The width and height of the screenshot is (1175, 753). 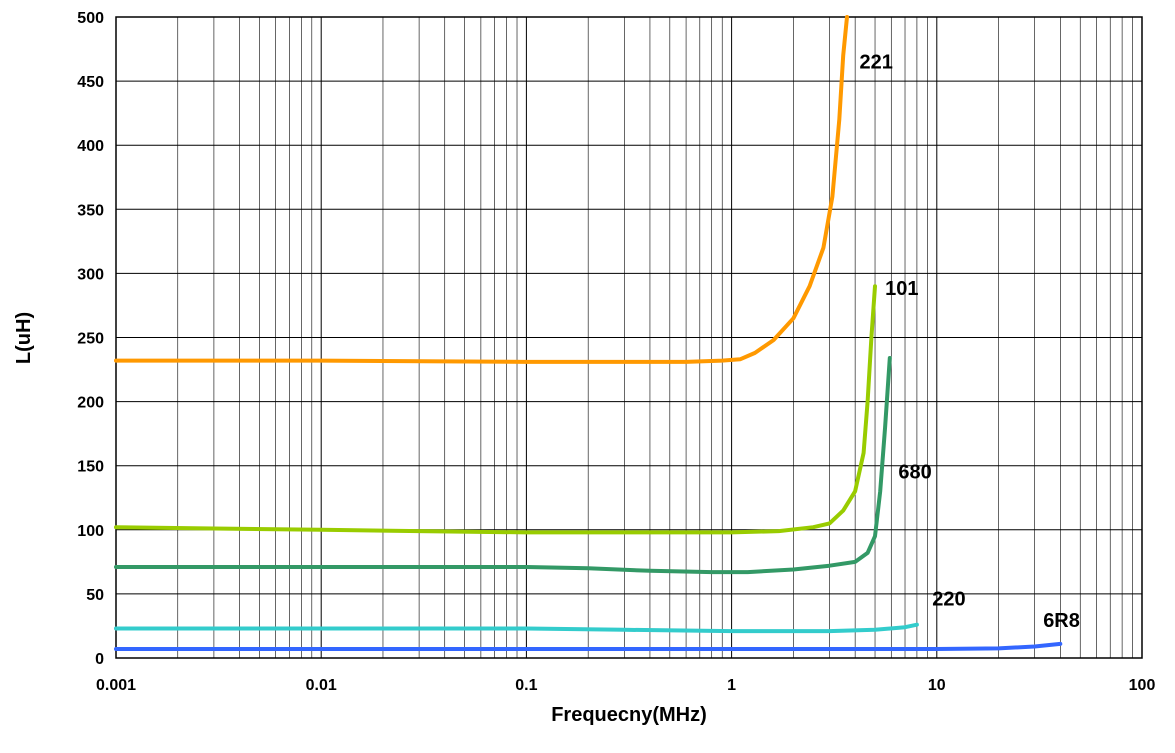 What do you see at coordinates (321, 685) in the screenshot?
I see `x-tick-label: 0.01` at bounding box center [321, 685].